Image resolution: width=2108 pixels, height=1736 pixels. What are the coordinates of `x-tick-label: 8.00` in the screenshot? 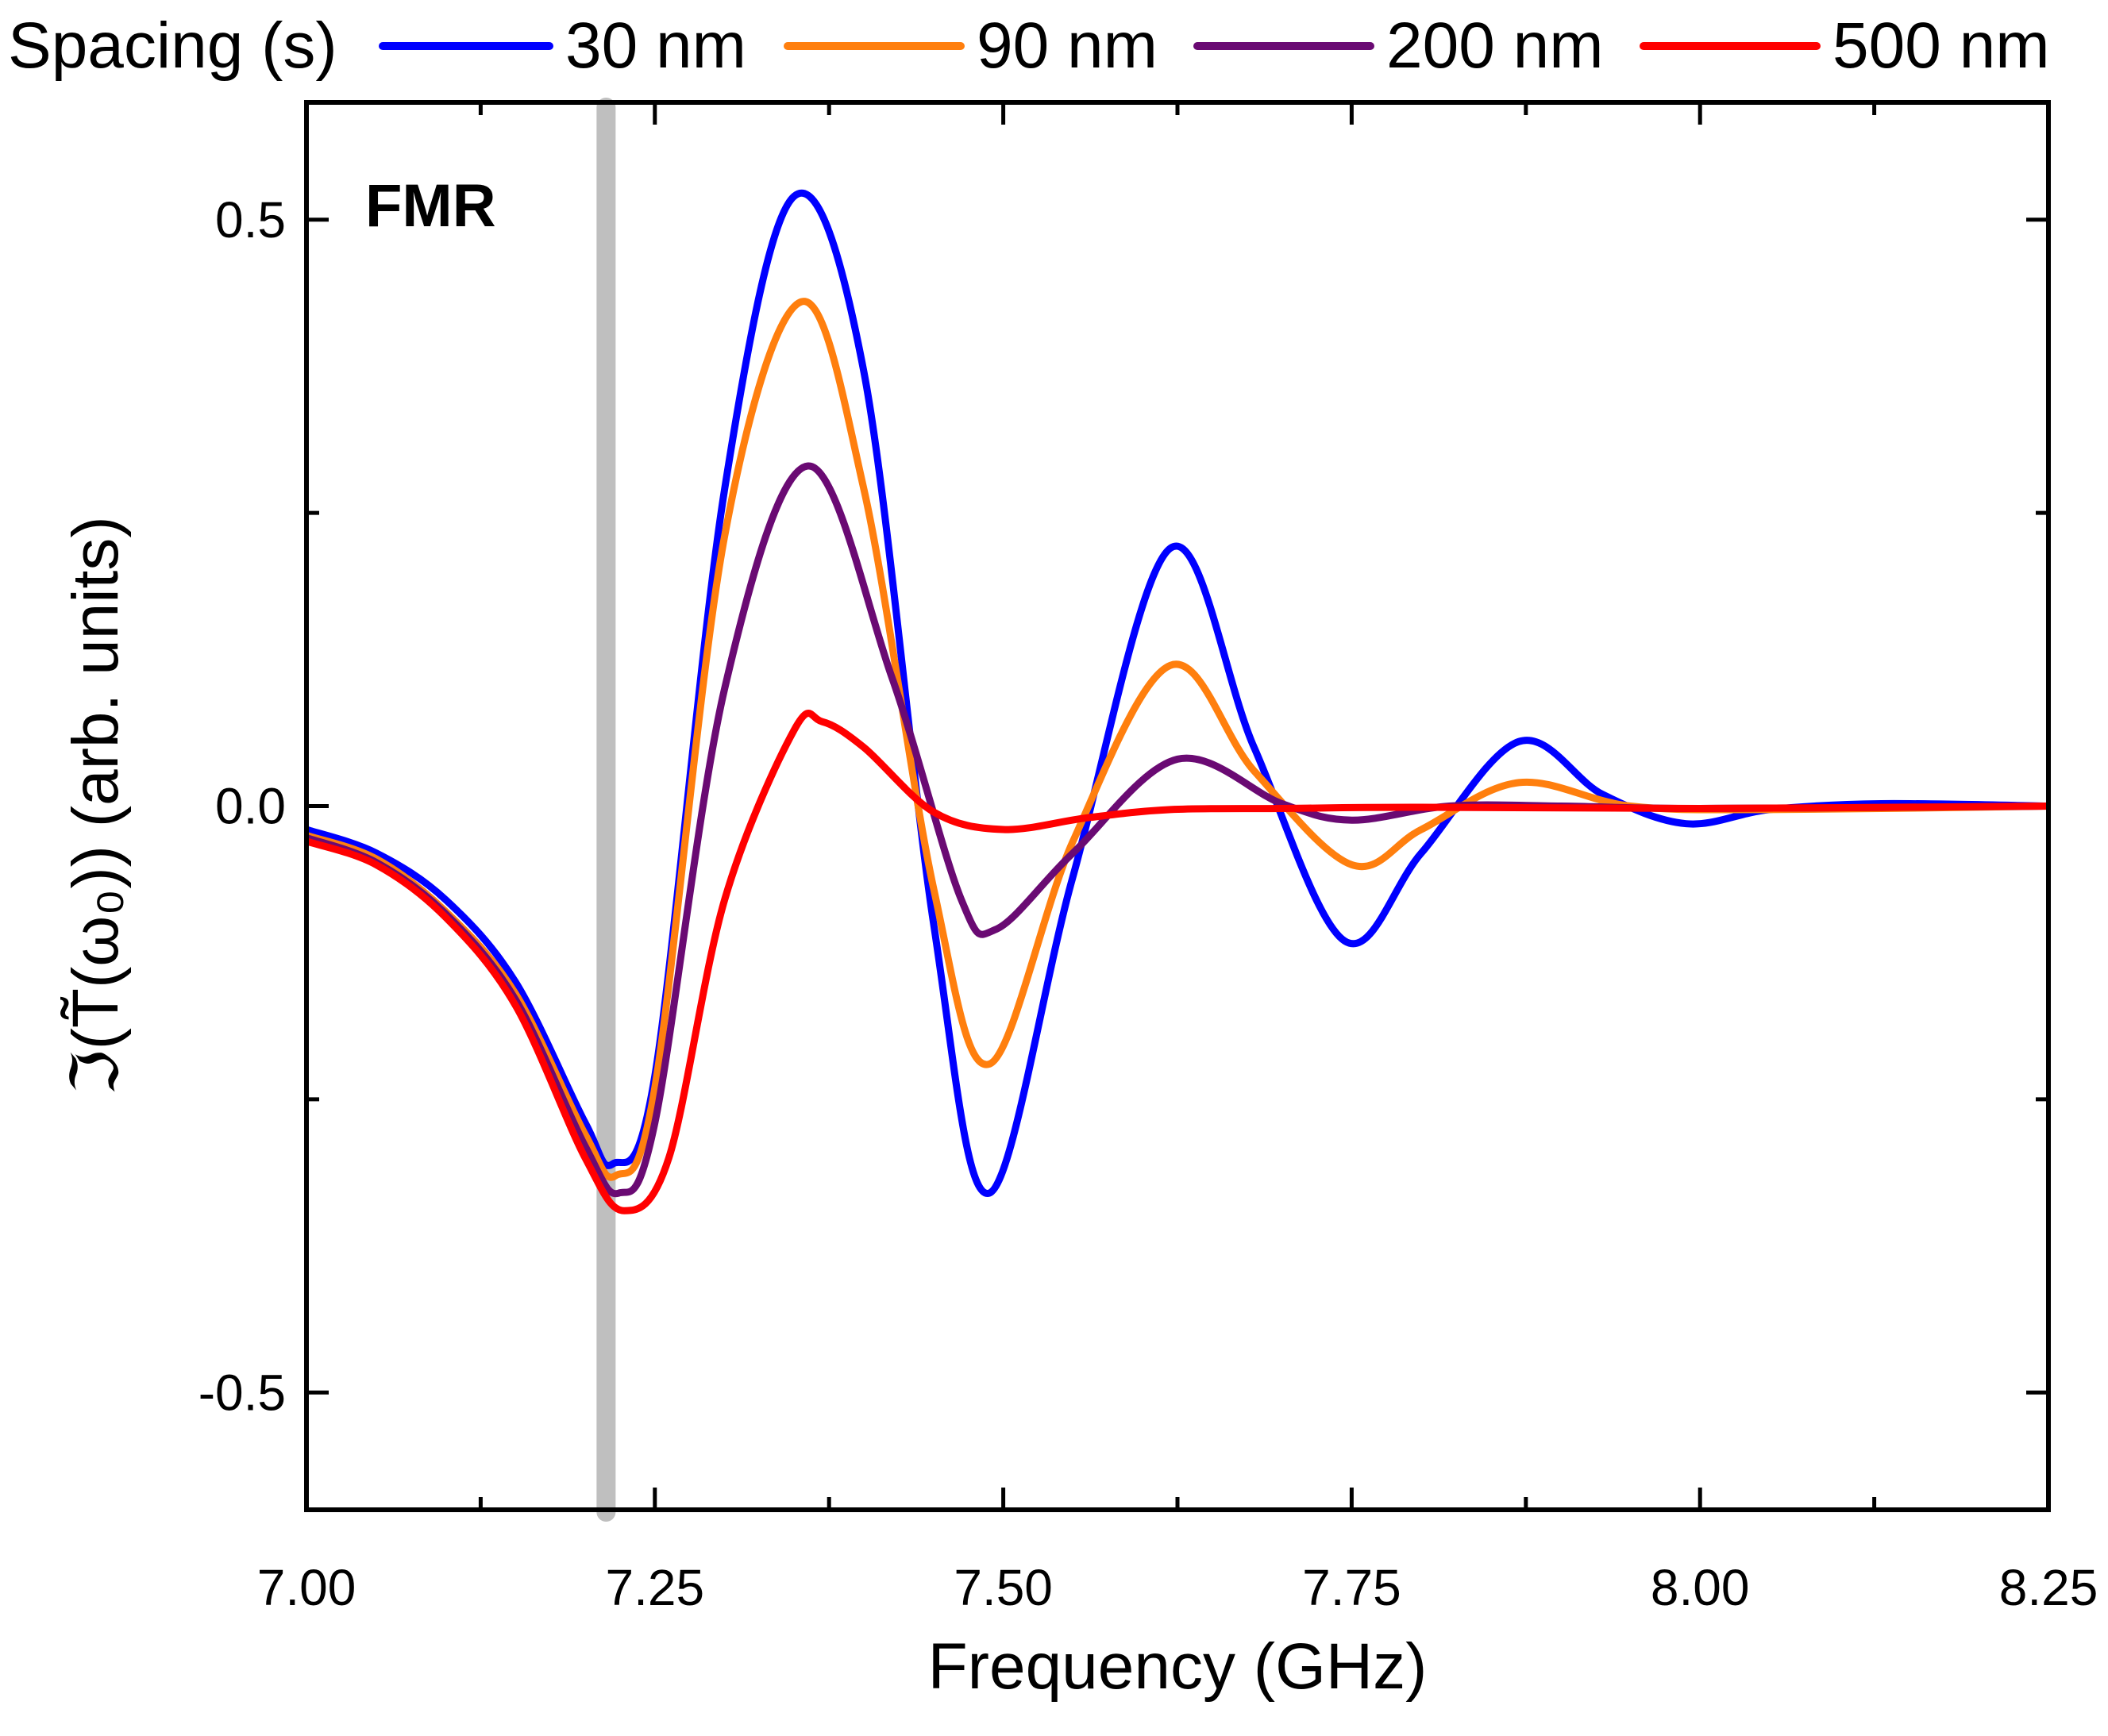 It's located at (1700, 1587).